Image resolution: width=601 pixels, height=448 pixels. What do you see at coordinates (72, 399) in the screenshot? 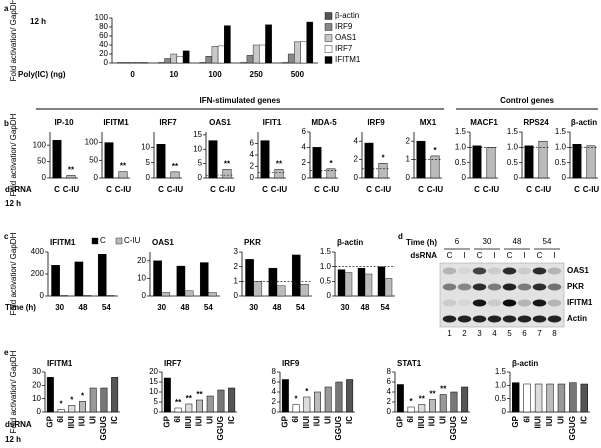
I see `significance: *` at bounding box center [72, 399].